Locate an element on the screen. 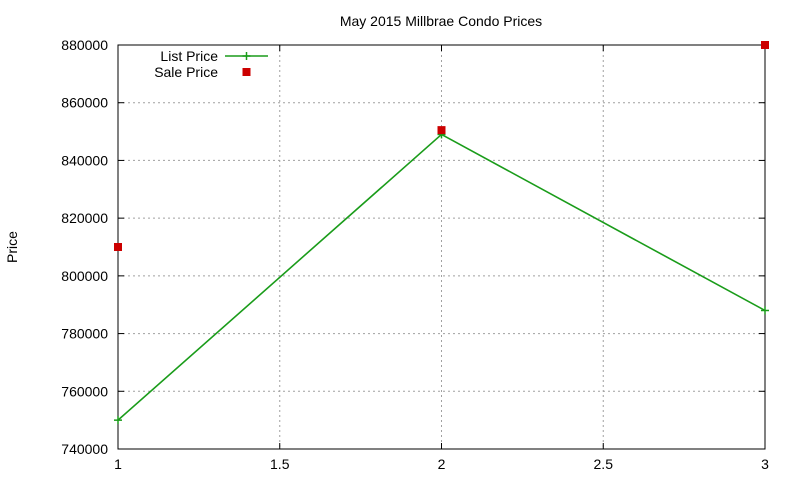 This screenshot has width=800, height=480. x-tick-label: 1 is located at coordinates (118, 464).